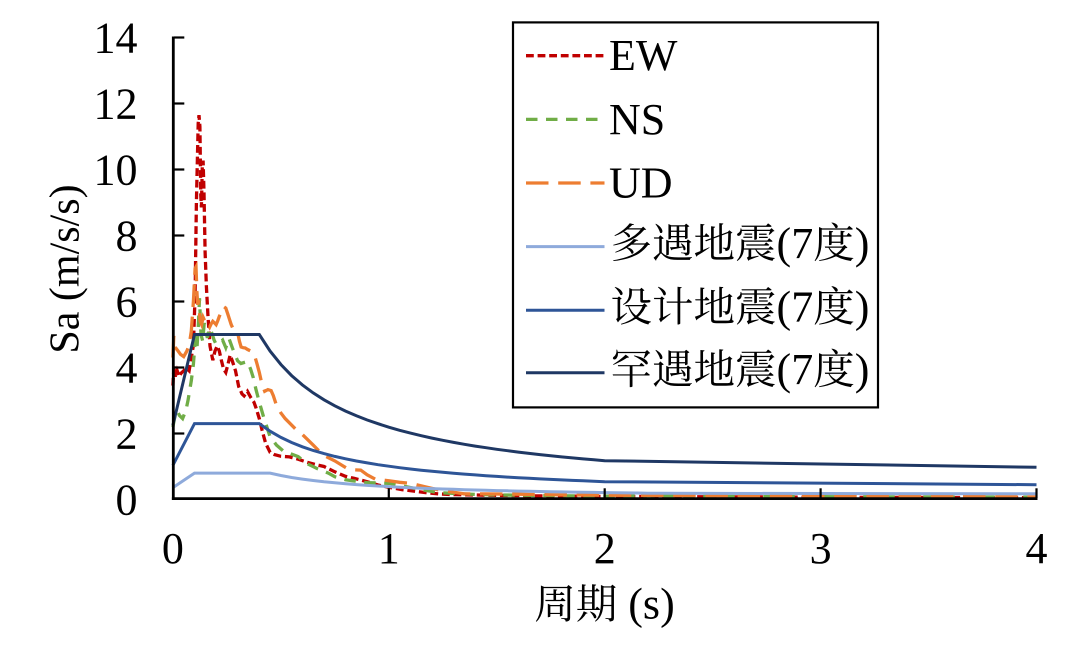 This screenshot has height=649, width=1080. I want to click on svg-text: 14, so click(116, 38).